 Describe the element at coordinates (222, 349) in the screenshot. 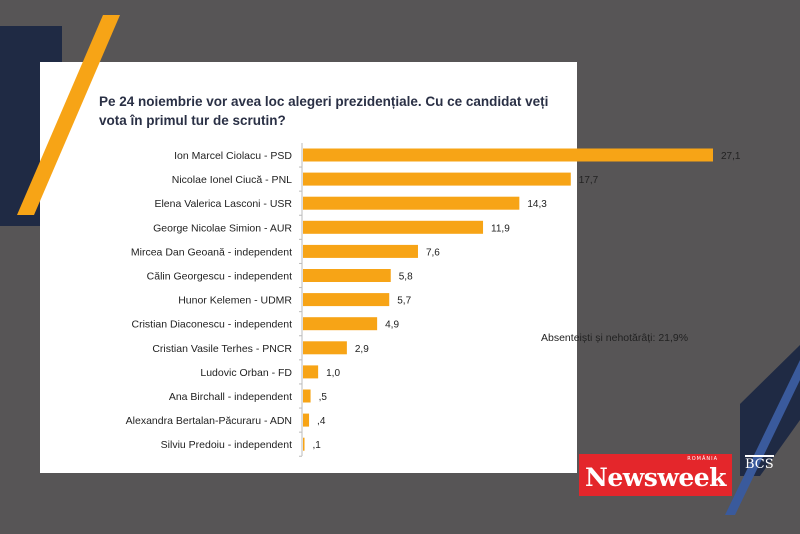

I see `category-label: Cristian Vasile Terhes - PNCR` at that location.